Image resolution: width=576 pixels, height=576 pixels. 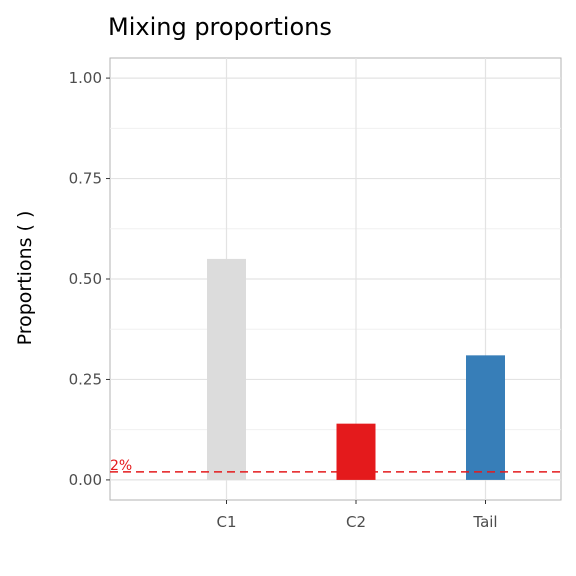 What do you see at coordinates (85, 179) in the screenshot?
I see `y-tick-label: 0.75` at bounding box center [85, 179].